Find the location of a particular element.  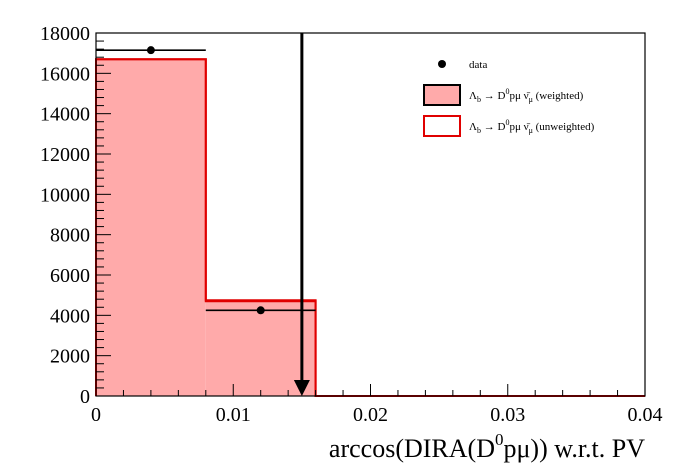

x-tick-label: 0.04 is located at coordinates (645, 415).